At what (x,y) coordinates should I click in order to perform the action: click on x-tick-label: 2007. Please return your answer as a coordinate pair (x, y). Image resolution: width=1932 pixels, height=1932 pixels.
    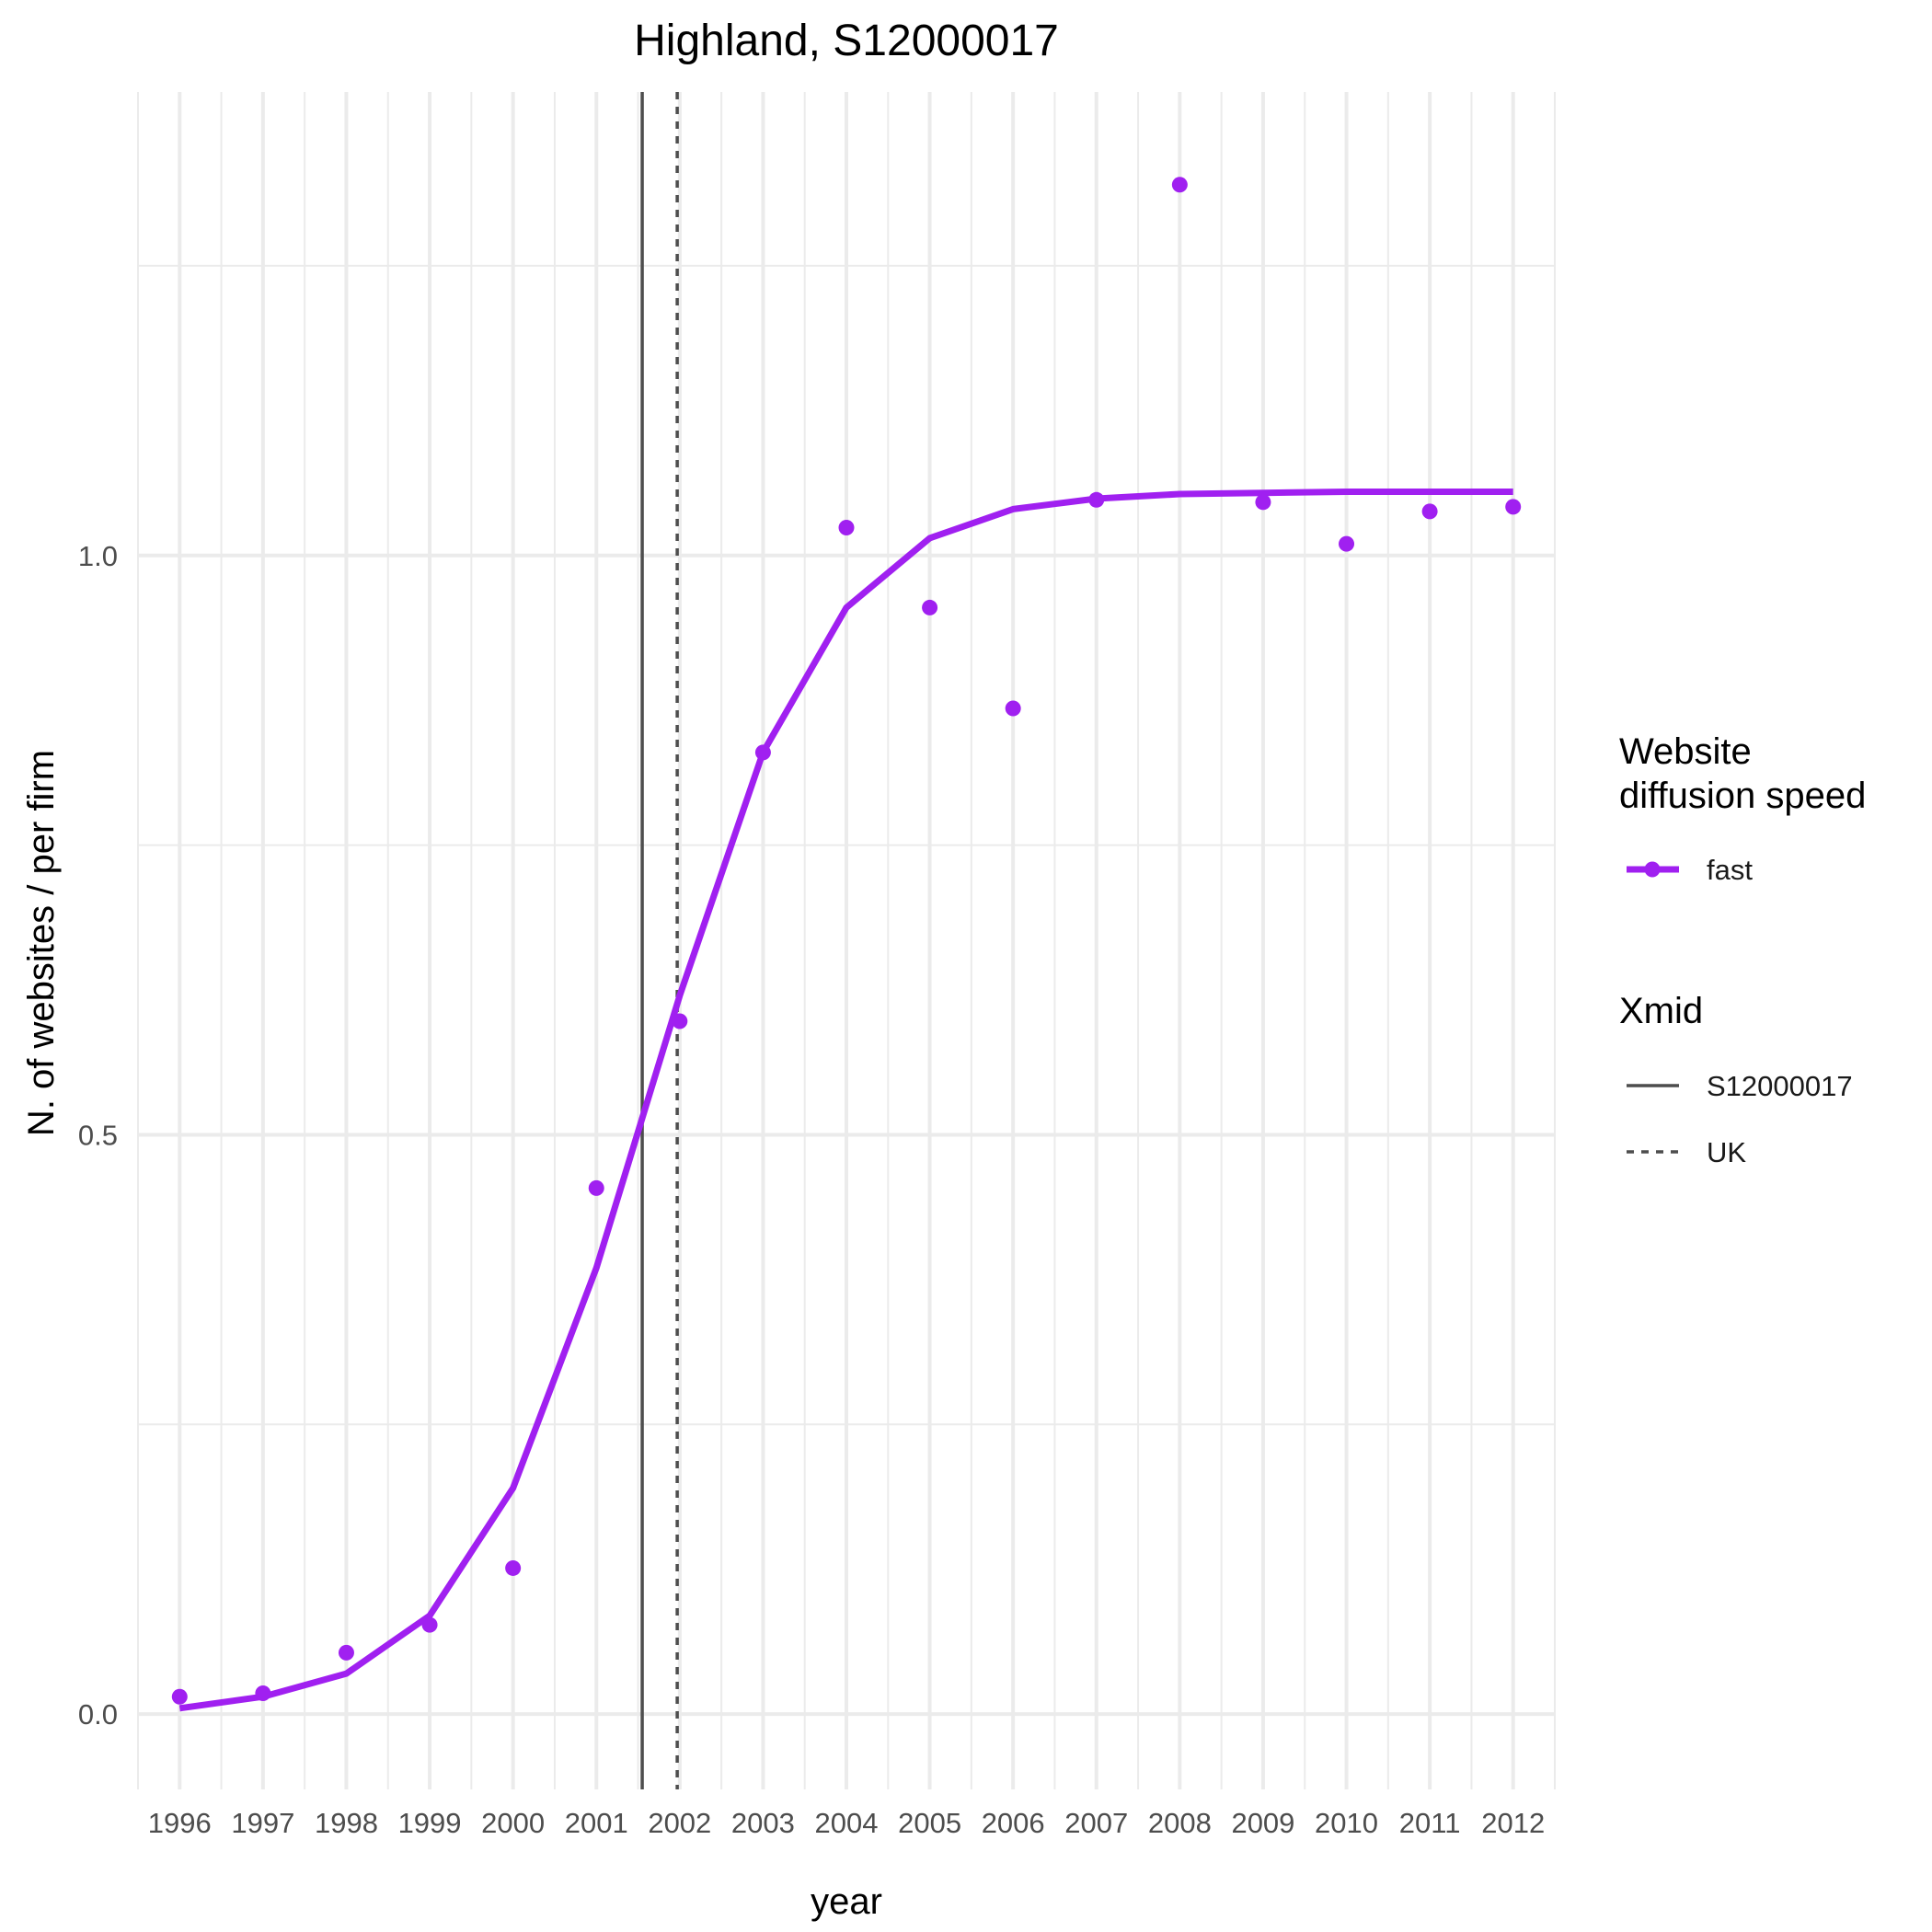
    Looking at the image, I should click on (1096, 1823).